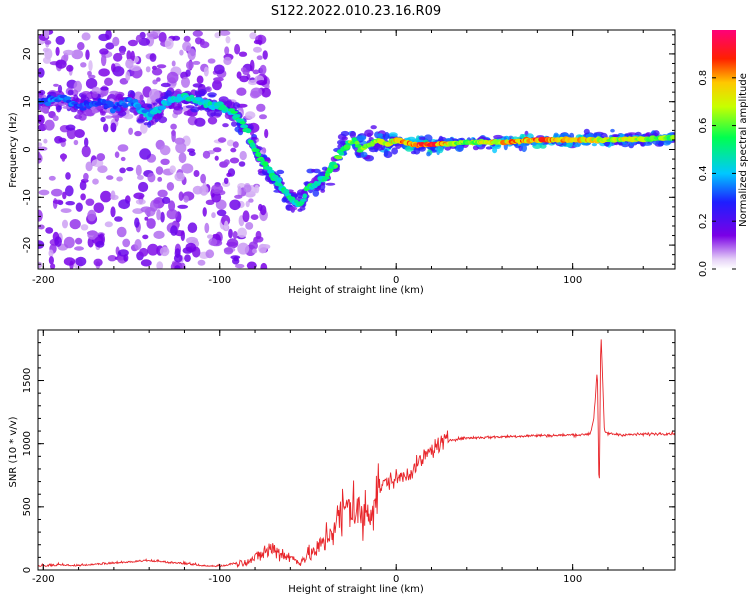  I want to click on x-tick-label: -100, so click(219, 280).